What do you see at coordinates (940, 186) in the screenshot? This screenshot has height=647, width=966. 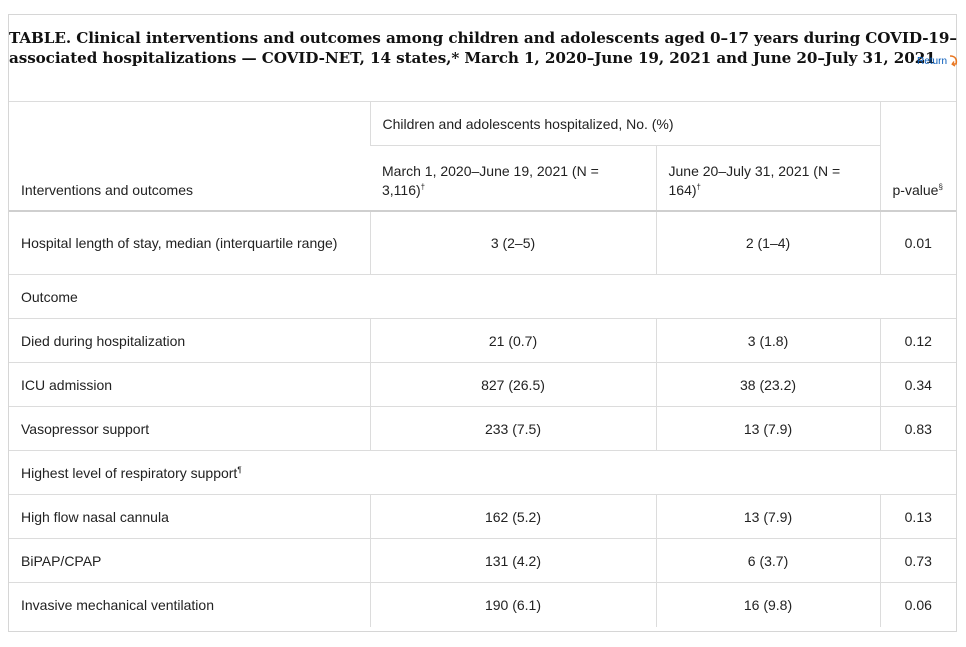 I see `header-pvalue-footnote: §` at bounding box center [940, 186].